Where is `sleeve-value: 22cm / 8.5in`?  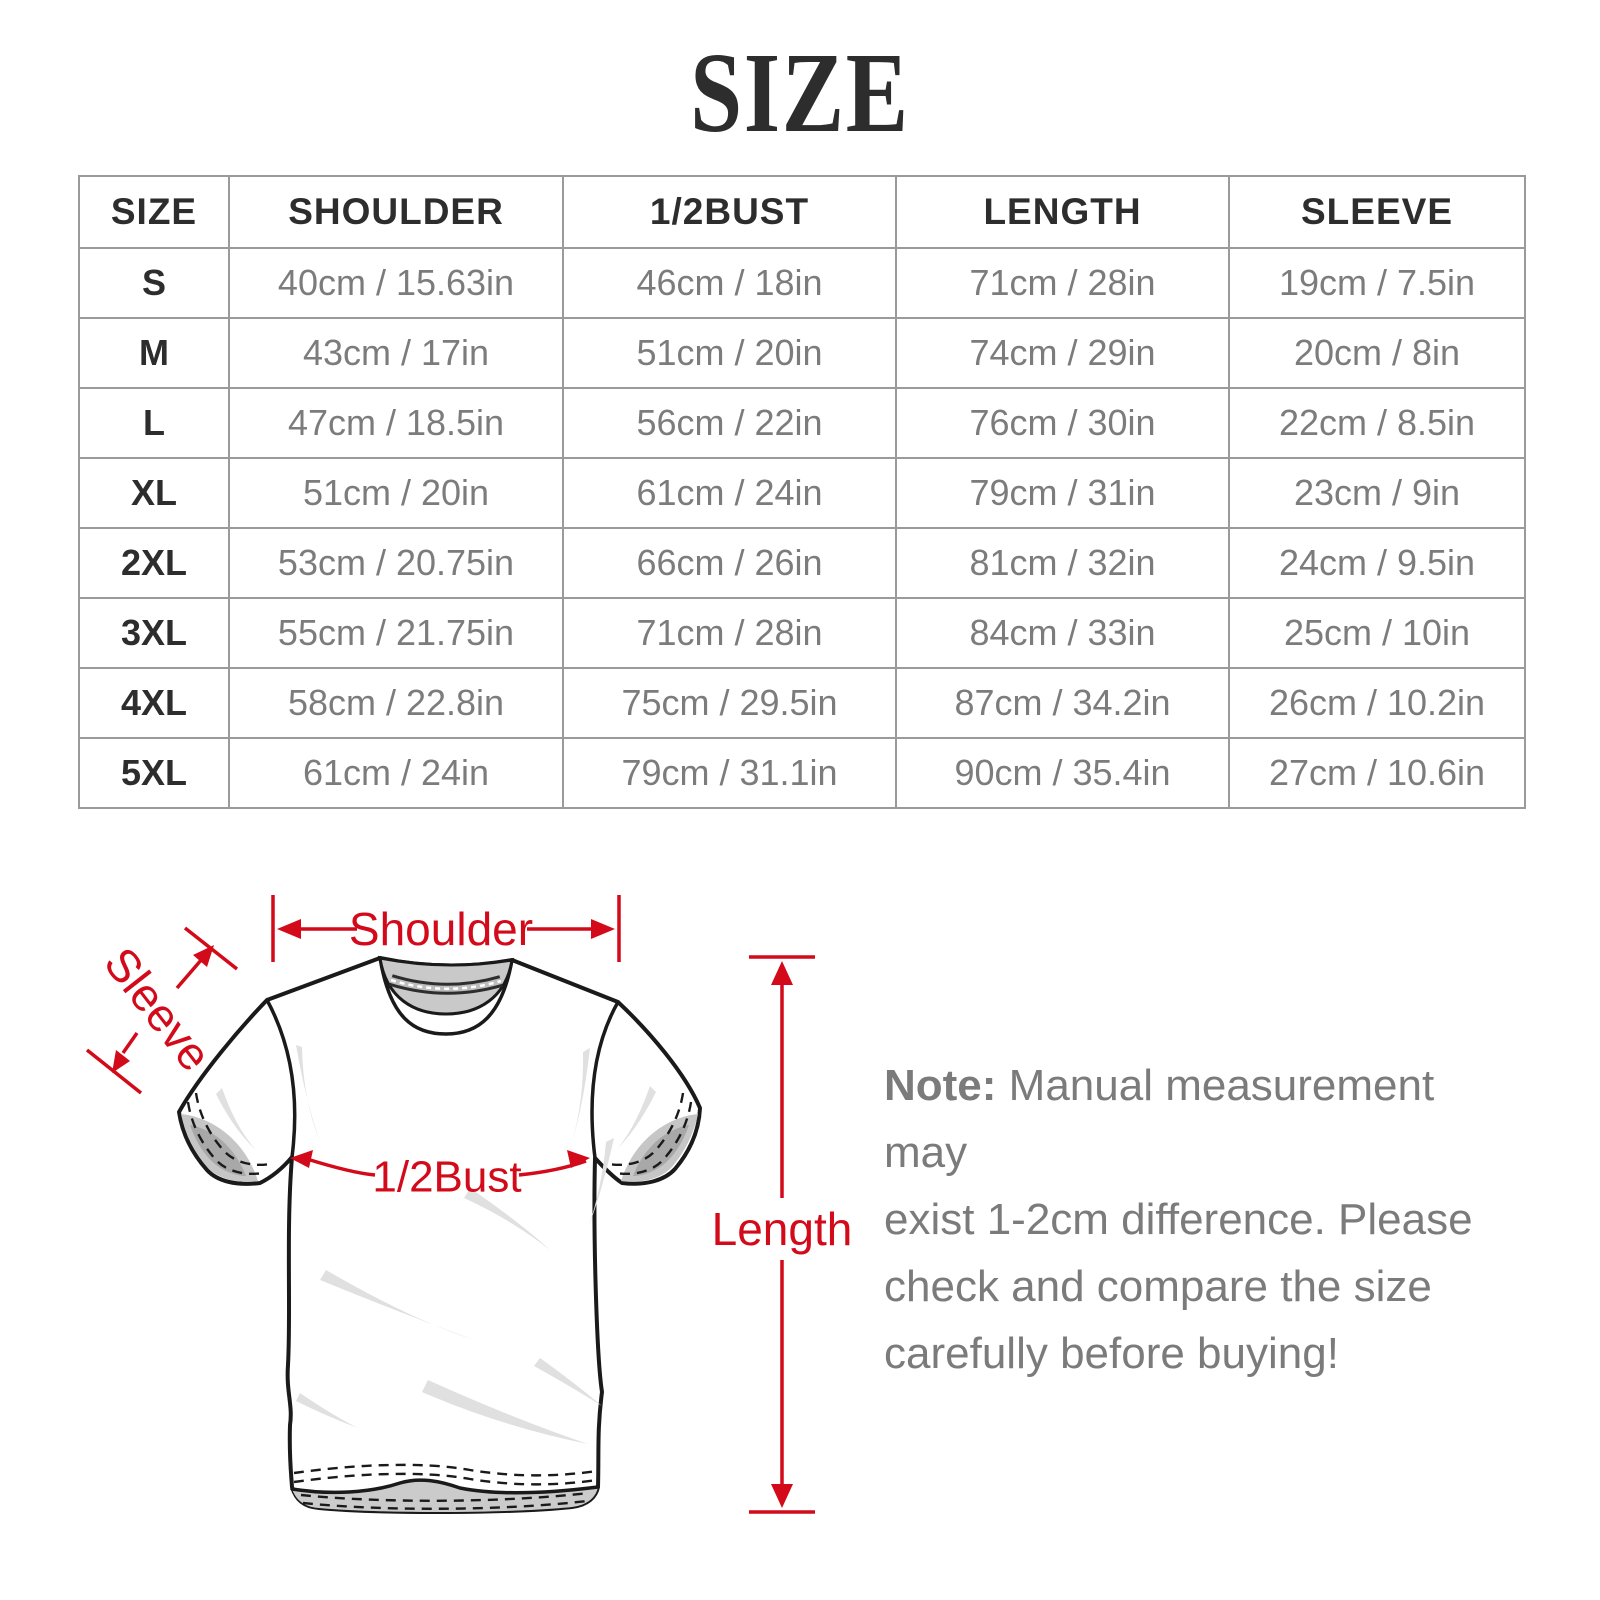 sleeve-value: 22cm / 8.5in is located at coordinates (1377, 423).